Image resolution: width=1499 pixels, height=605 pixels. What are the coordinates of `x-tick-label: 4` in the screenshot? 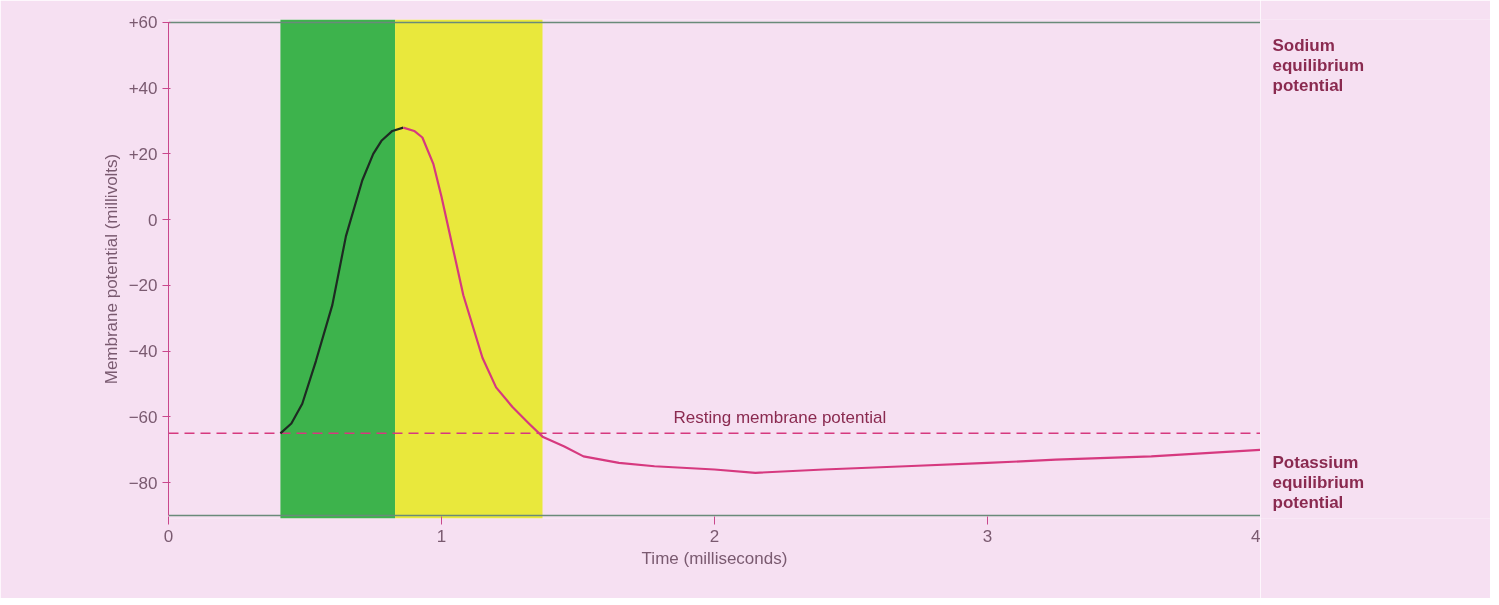 It's located at (1256, 536).